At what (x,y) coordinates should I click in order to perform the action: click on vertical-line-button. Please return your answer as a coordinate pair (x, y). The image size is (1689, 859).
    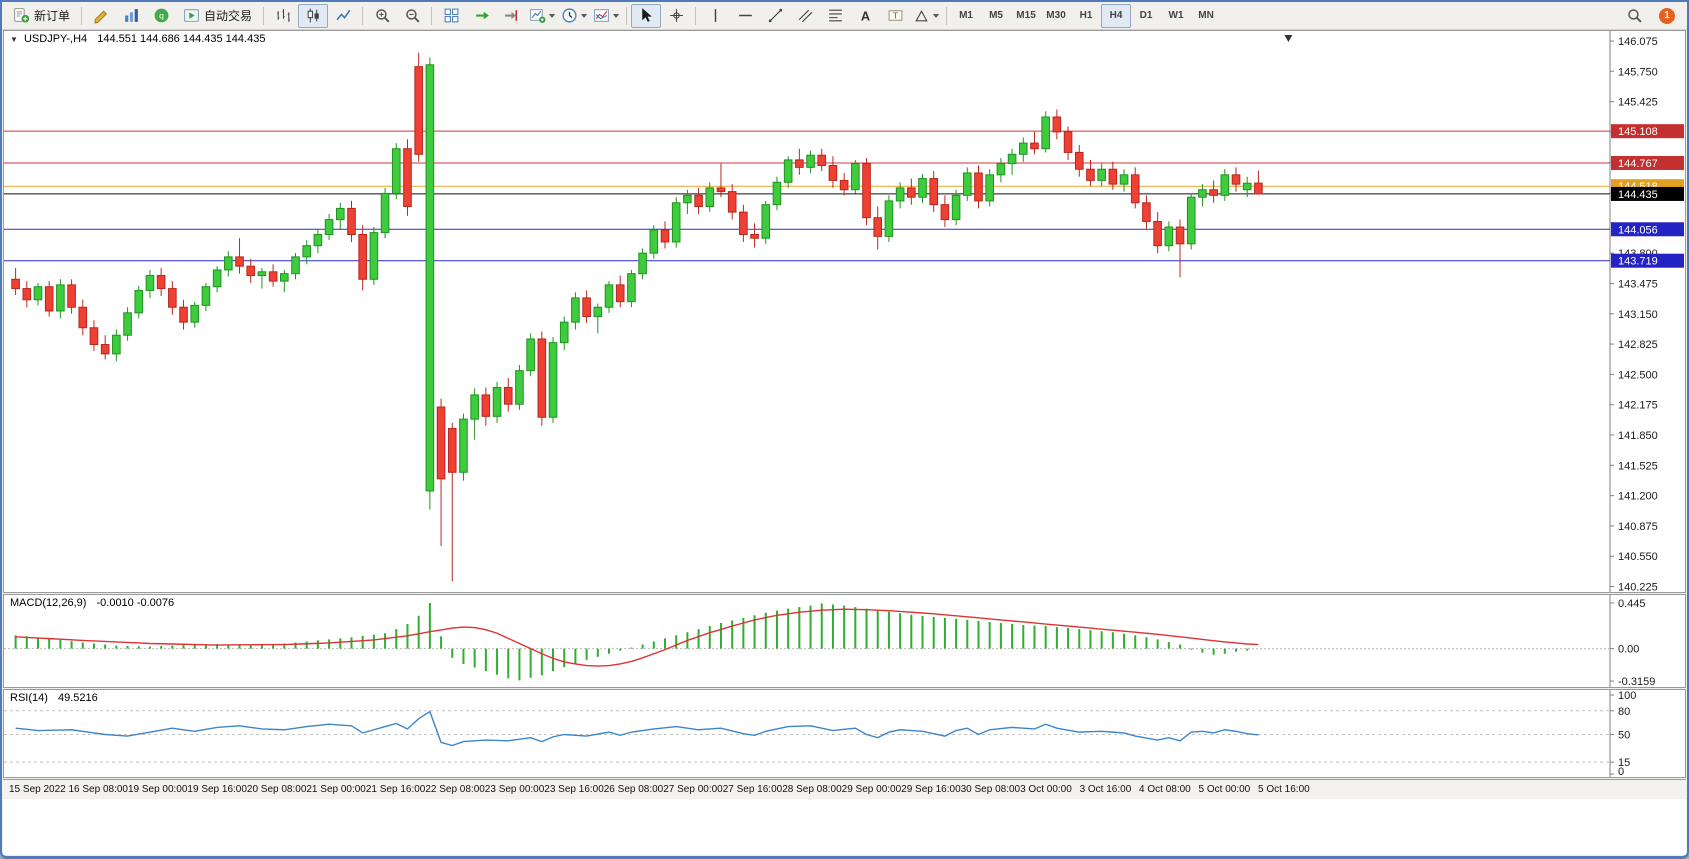
    Looking at the image, I should click on (715, 16).